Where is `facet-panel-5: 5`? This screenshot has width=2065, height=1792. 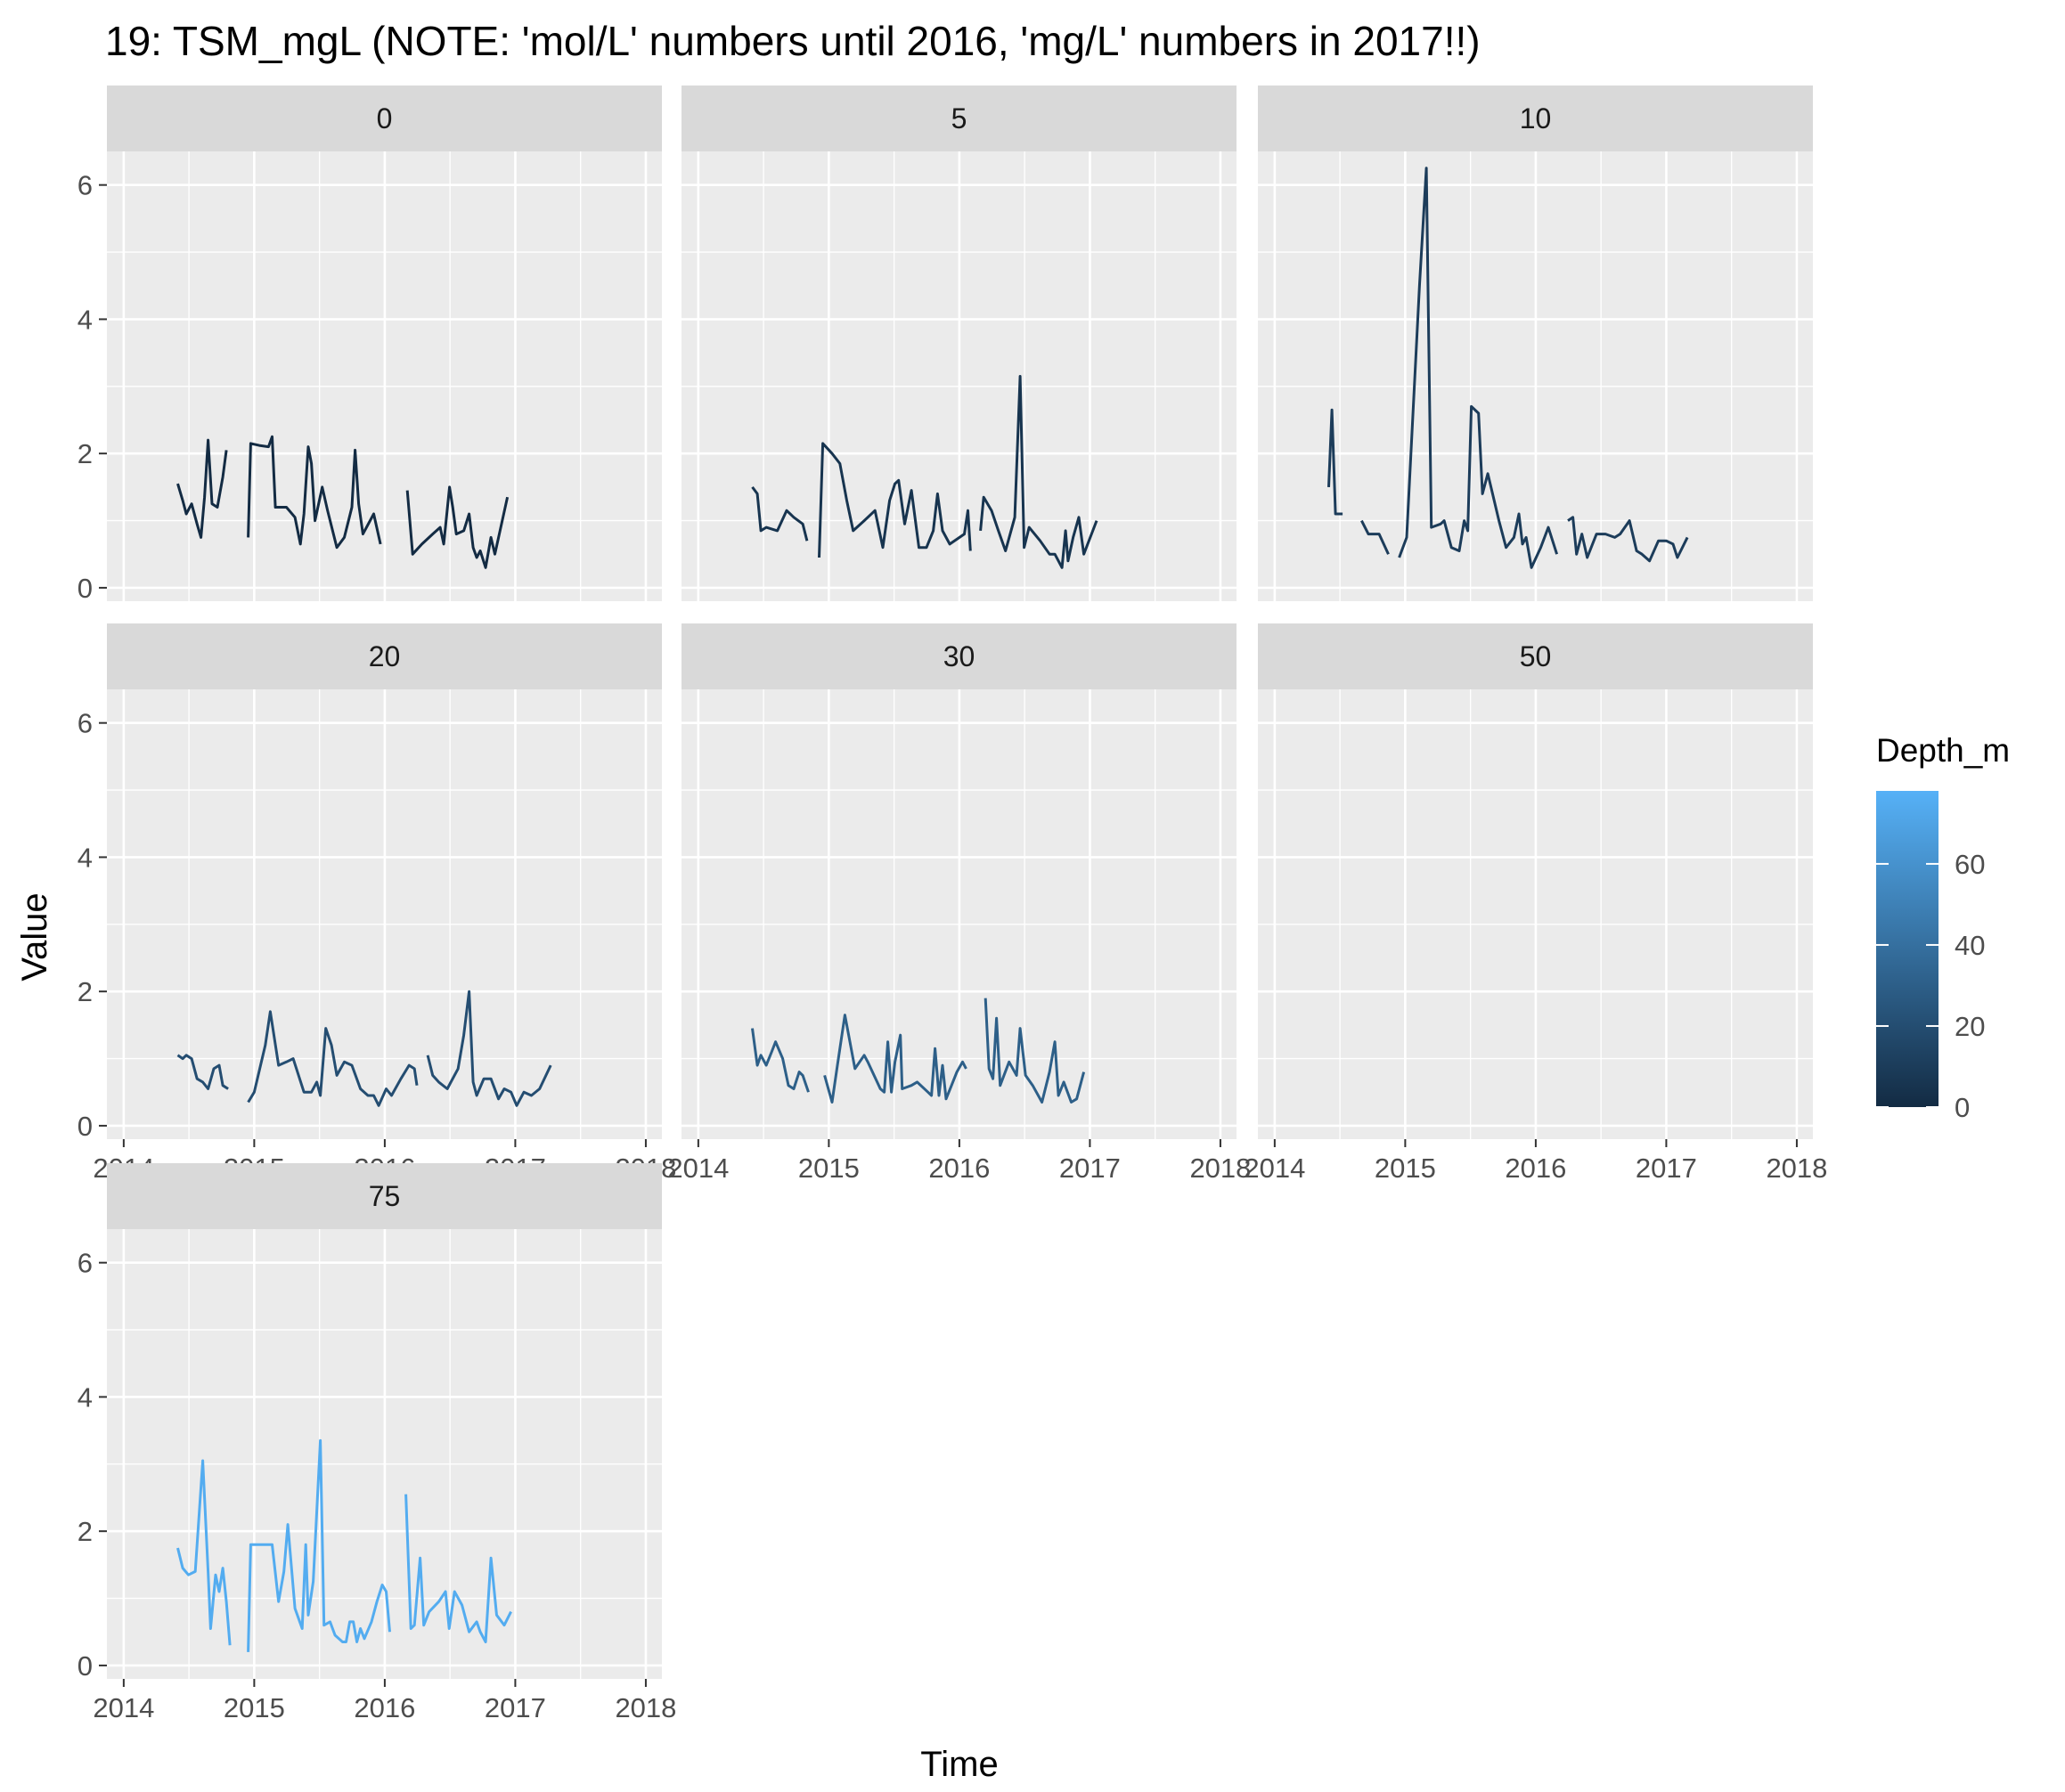 facet-panel-5: 5 is located at coordinates (959, 344).